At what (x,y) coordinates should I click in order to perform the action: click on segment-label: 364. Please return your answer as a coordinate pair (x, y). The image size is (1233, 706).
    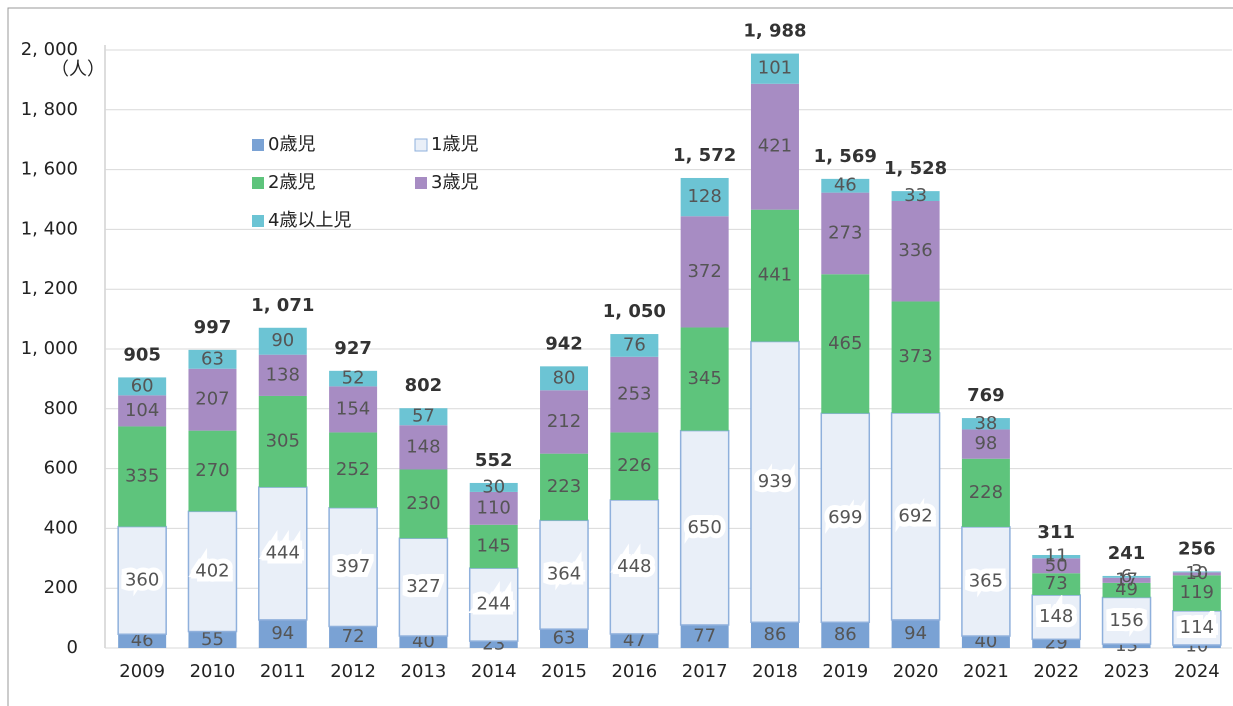
    Looking at the image, I should click on (564, 574).